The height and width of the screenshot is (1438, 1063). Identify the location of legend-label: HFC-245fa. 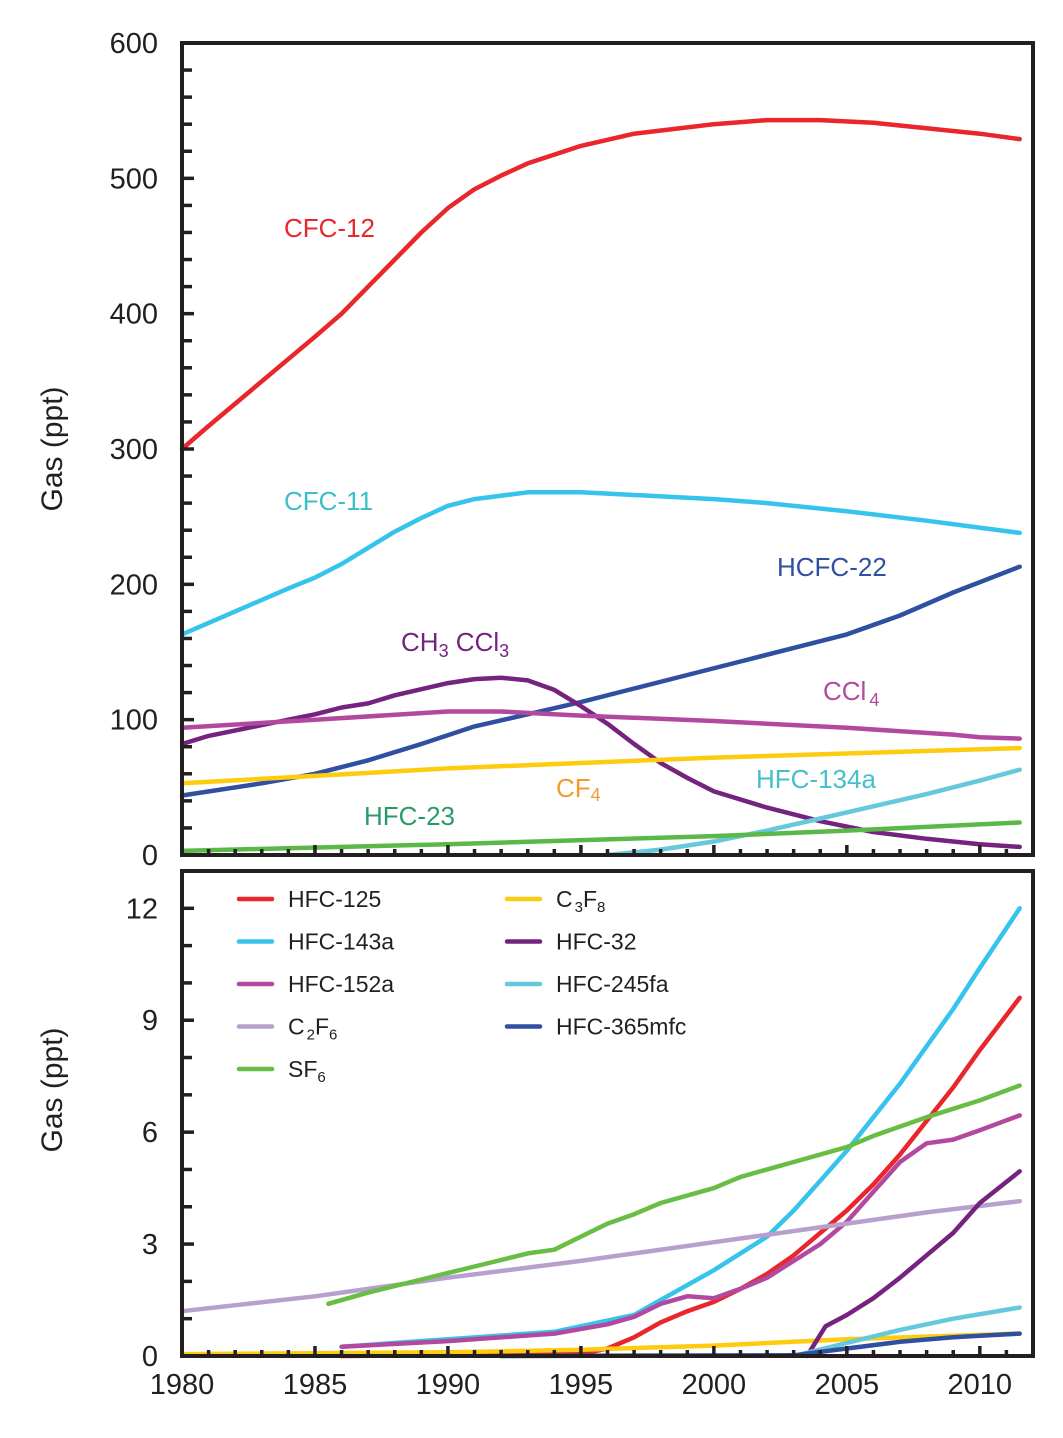
(612, 984).